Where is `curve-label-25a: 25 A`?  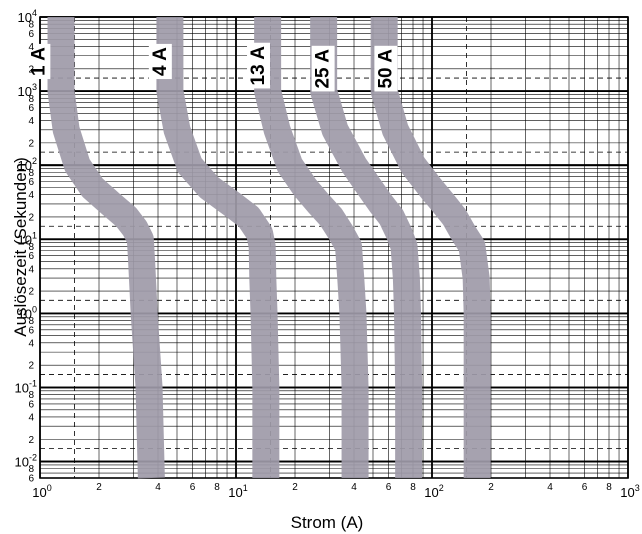 curve-label-25a: 25 A is located at coordinates (323, 68).